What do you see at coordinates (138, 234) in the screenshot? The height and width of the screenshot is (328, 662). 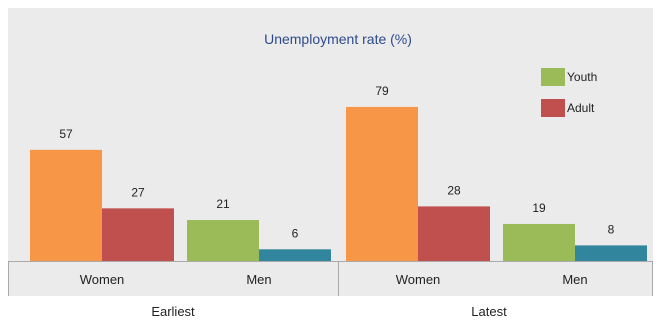 I see `bar-earliest-women-adult` at bounding box center [138, 234].